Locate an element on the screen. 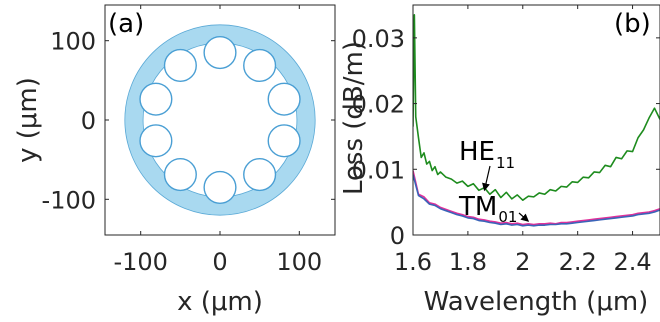 This screenshot has width=660, height=322. panel-a-label: (a) is located at coordinates (126, 24).